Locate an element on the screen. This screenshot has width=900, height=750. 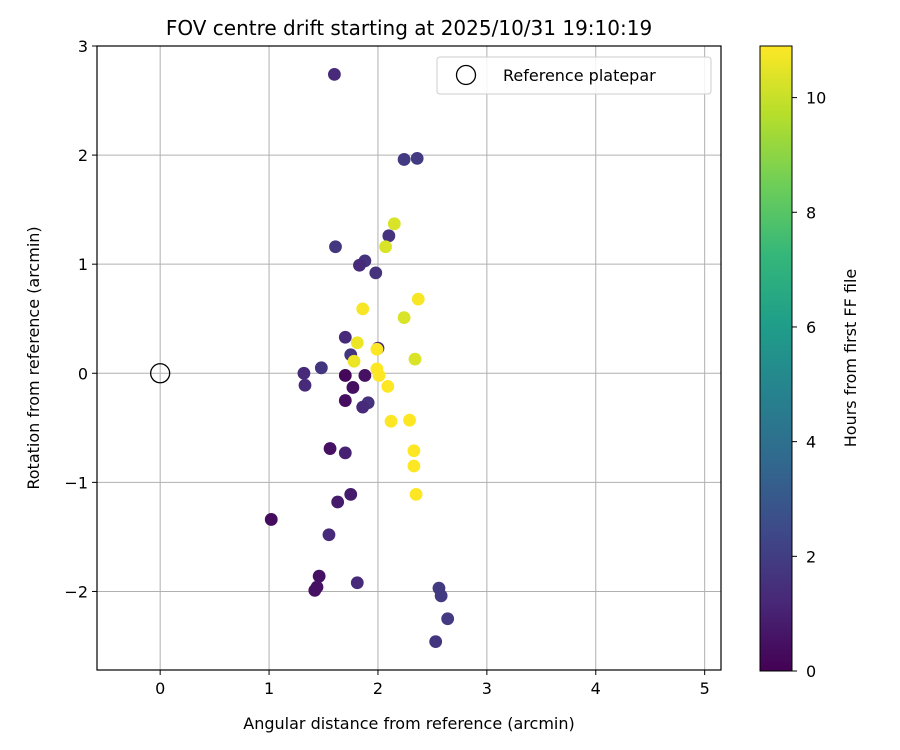
colorbar: 0 2 4 6 8 10 Hours from first FF file is located at coordinates (809, 363).